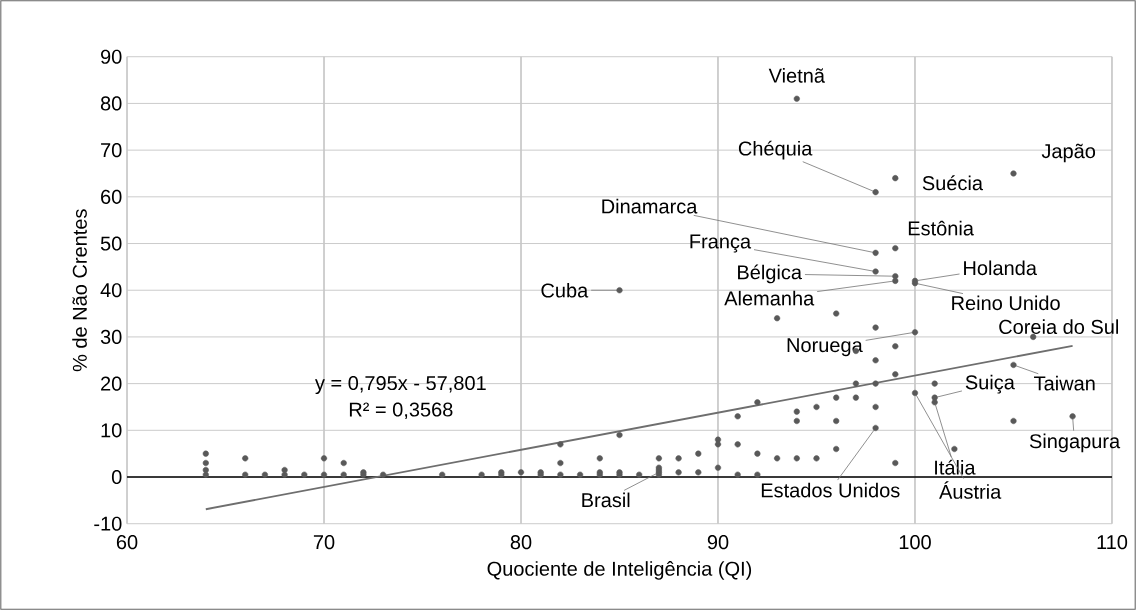  I want to click on y-tick-label: 40, so click(111, 290).